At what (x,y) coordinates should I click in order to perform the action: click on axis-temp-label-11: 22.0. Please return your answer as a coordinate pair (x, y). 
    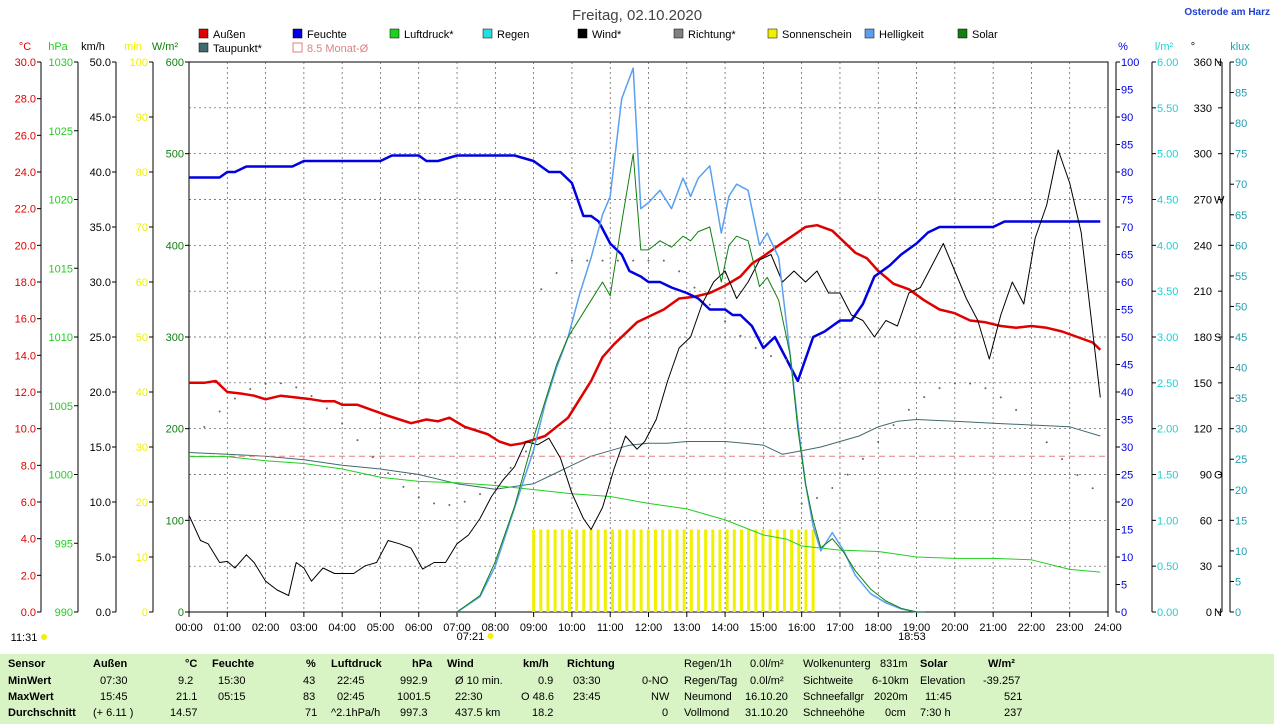
    Looking at the image, I should click on (25, 210).